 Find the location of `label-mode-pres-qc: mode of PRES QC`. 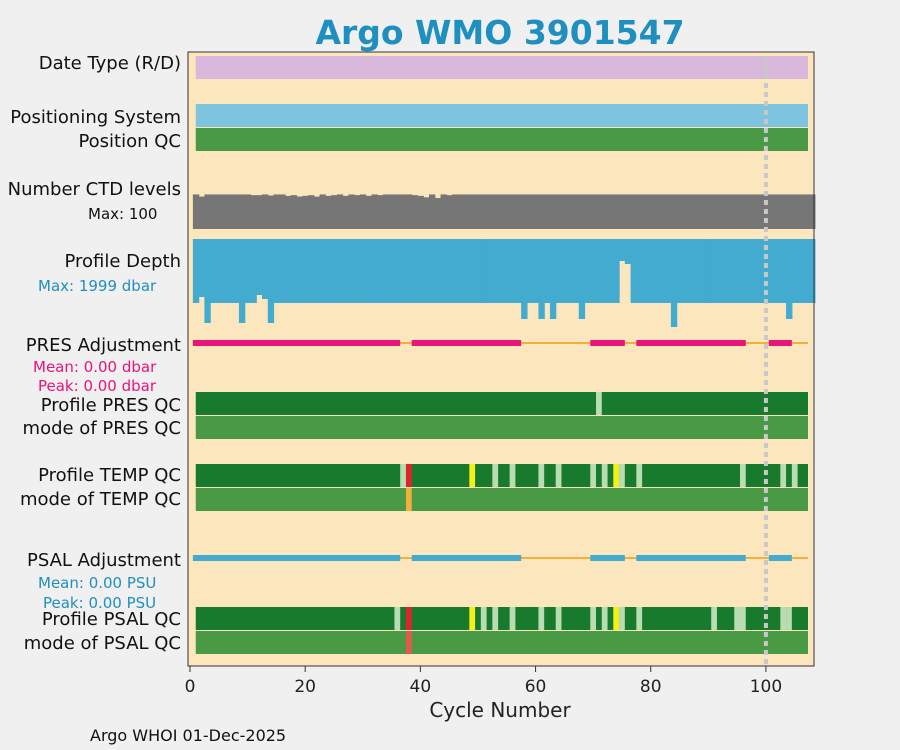

label-mode-pres-qc: mode of PRES QC is located at coordinates (102, 428).